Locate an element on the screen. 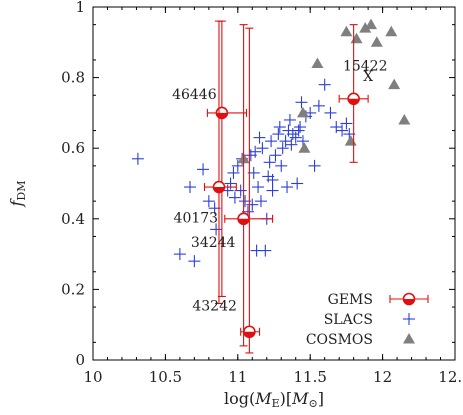 Image resolution: width=463 pixels, height=415 pixels. y-tick-label: 1 is located at coordinates (80, 8).